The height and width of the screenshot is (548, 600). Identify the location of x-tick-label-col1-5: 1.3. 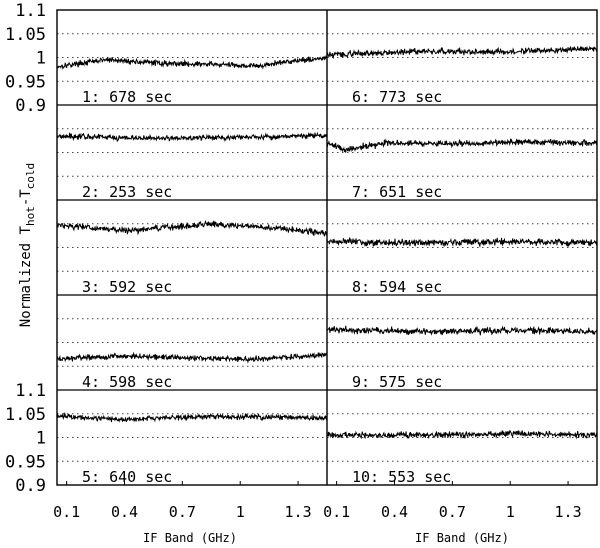
(298, 512).